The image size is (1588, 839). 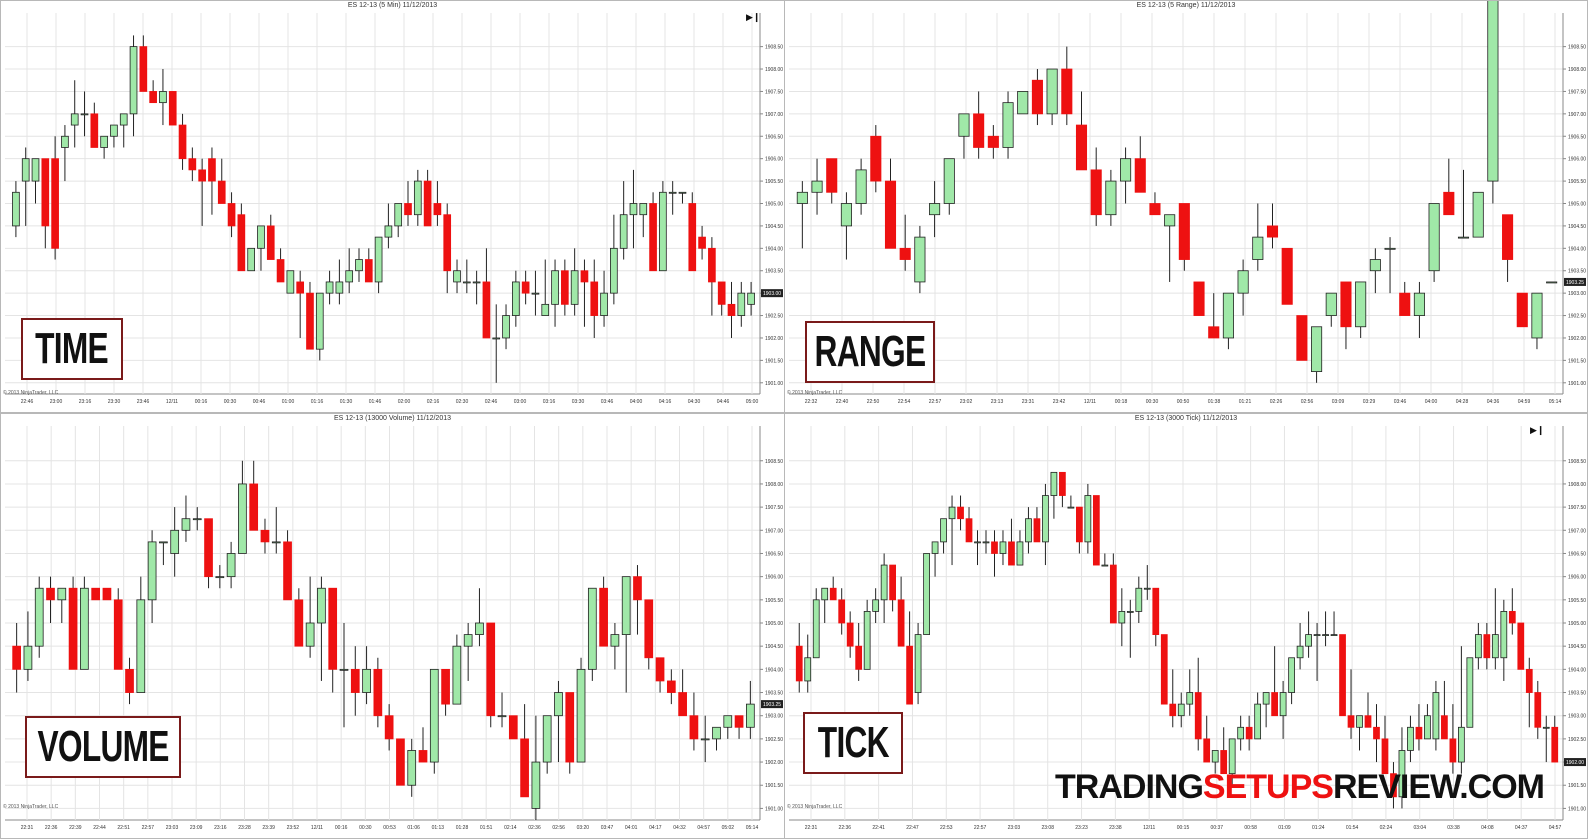 I want to click on x-tick-label: 23:09, so click(x=196, y=828).